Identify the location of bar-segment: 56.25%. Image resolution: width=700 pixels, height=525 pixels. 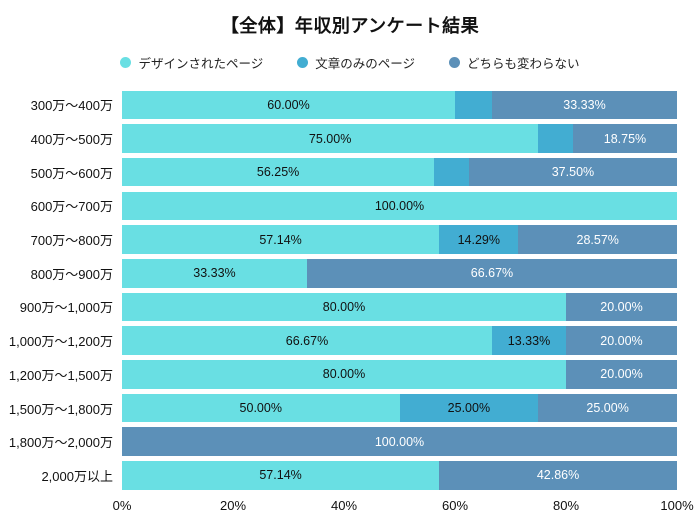
(278, 172).